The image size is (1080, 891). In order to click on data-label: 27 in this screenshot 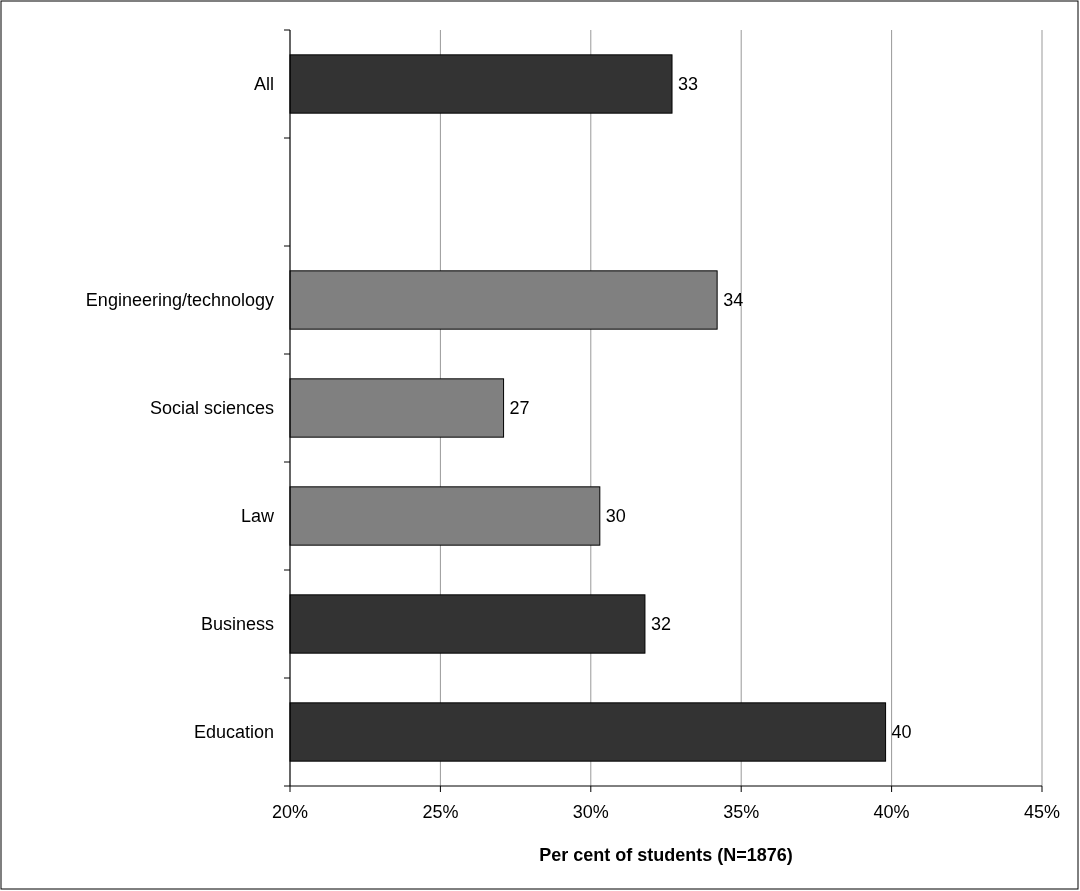, I will do `click(519, 408)`.